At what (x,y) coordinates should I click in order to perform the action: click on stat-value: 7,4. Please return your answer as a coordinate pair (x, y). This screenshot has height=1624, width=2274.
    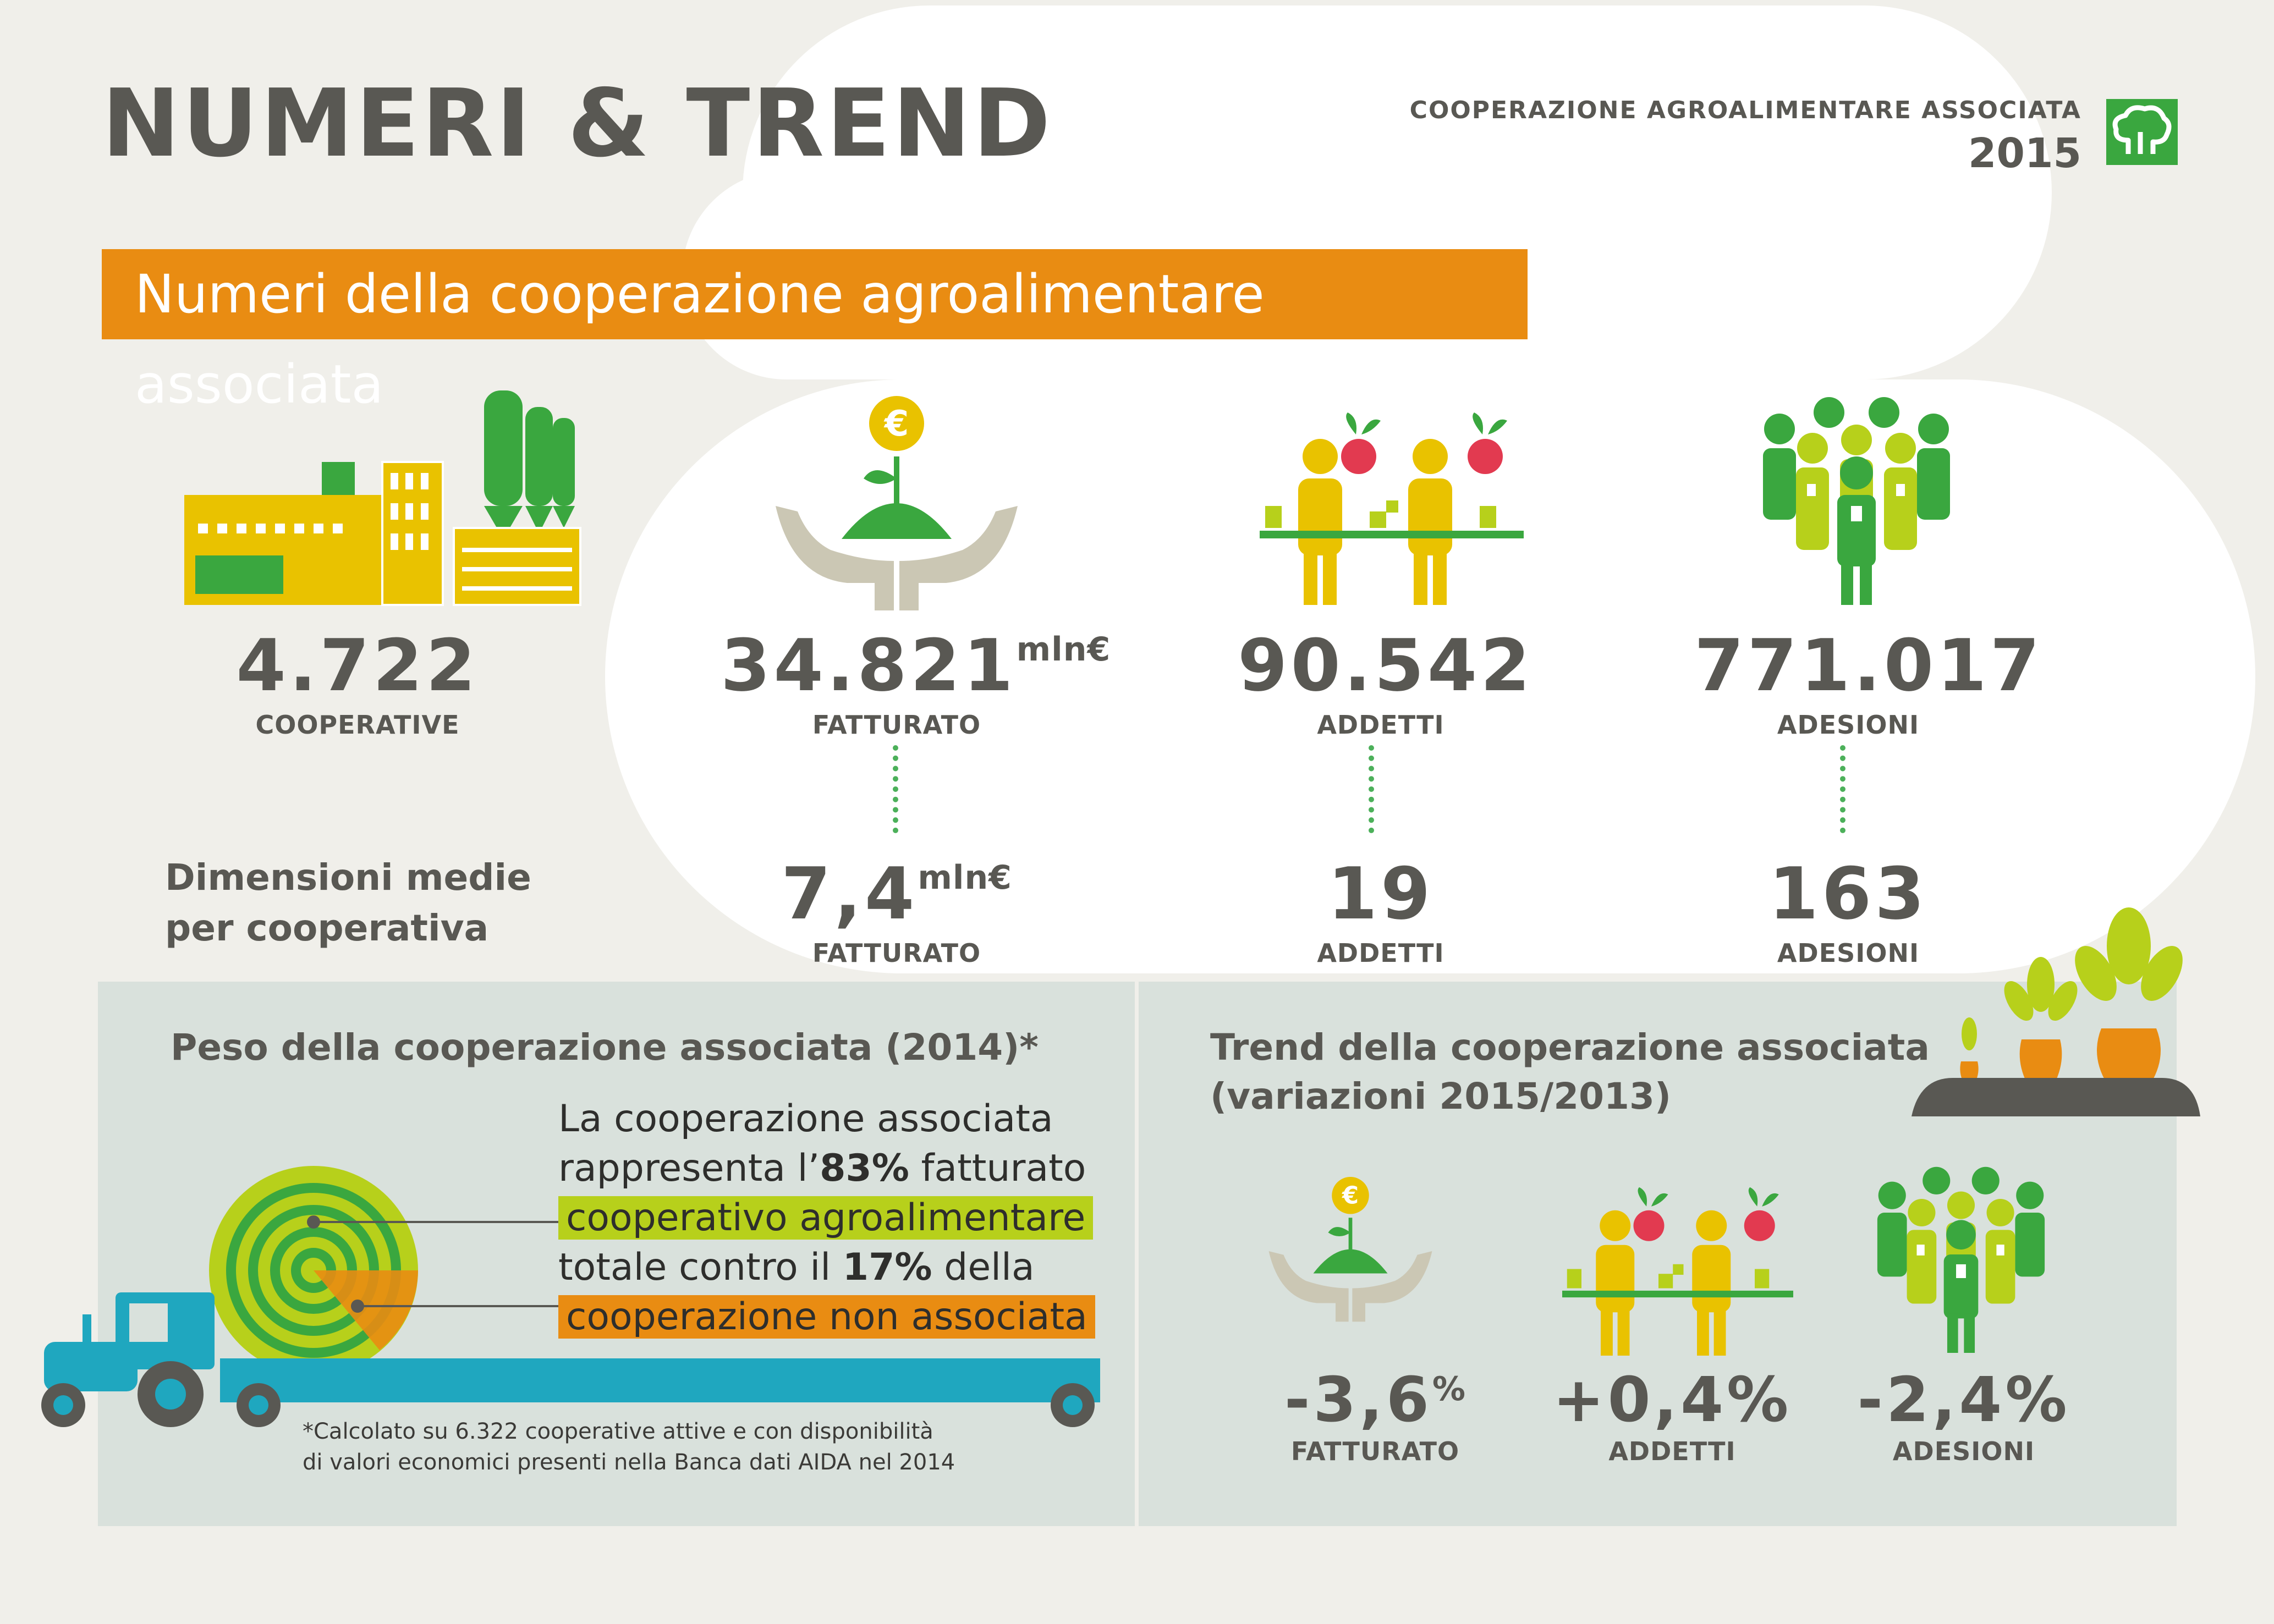
    Looking at the image, I should click on (849, 893).